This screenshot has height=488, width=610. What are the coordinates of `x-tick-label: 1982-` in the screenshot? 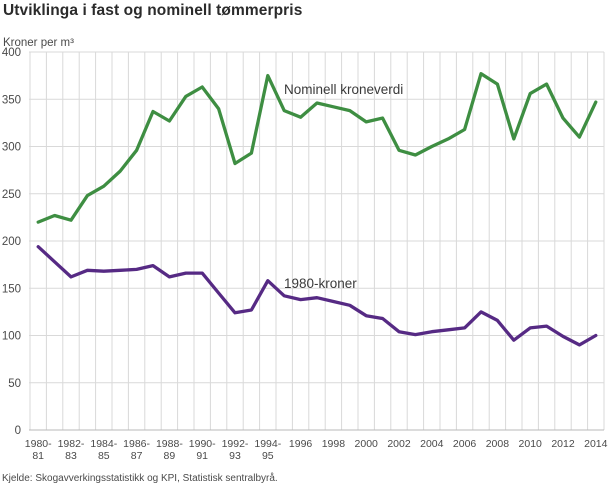 It's located at (71, 444).